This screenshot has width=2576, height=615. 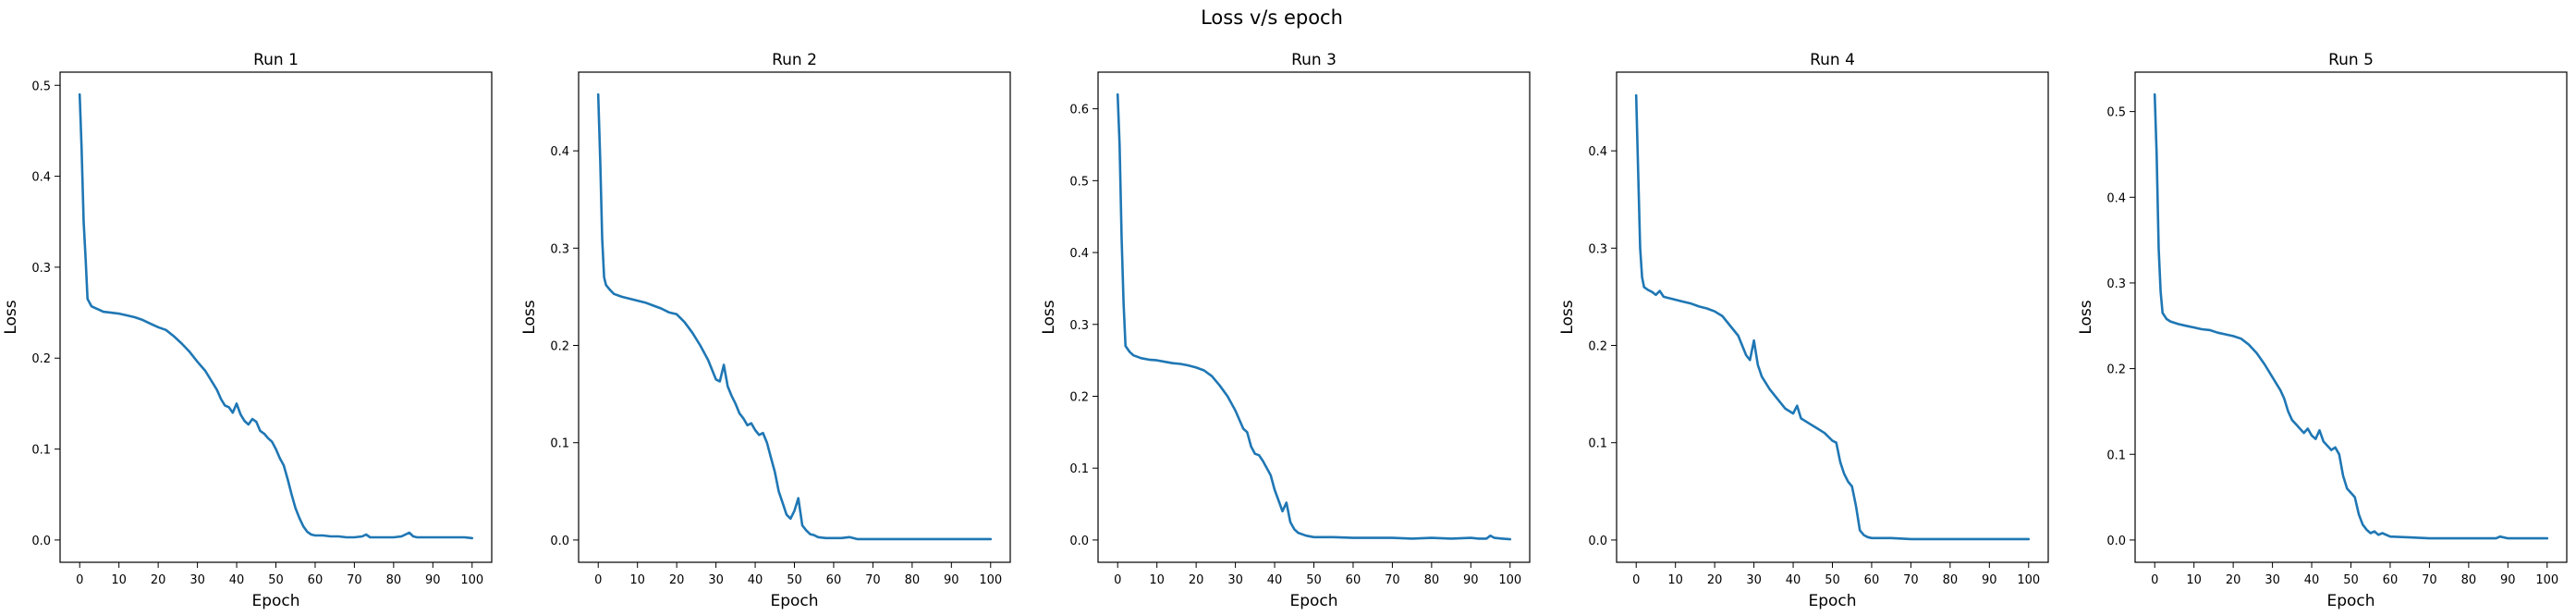 I want to click on subplot-title: Run 3, so click(x=1314, y=60).